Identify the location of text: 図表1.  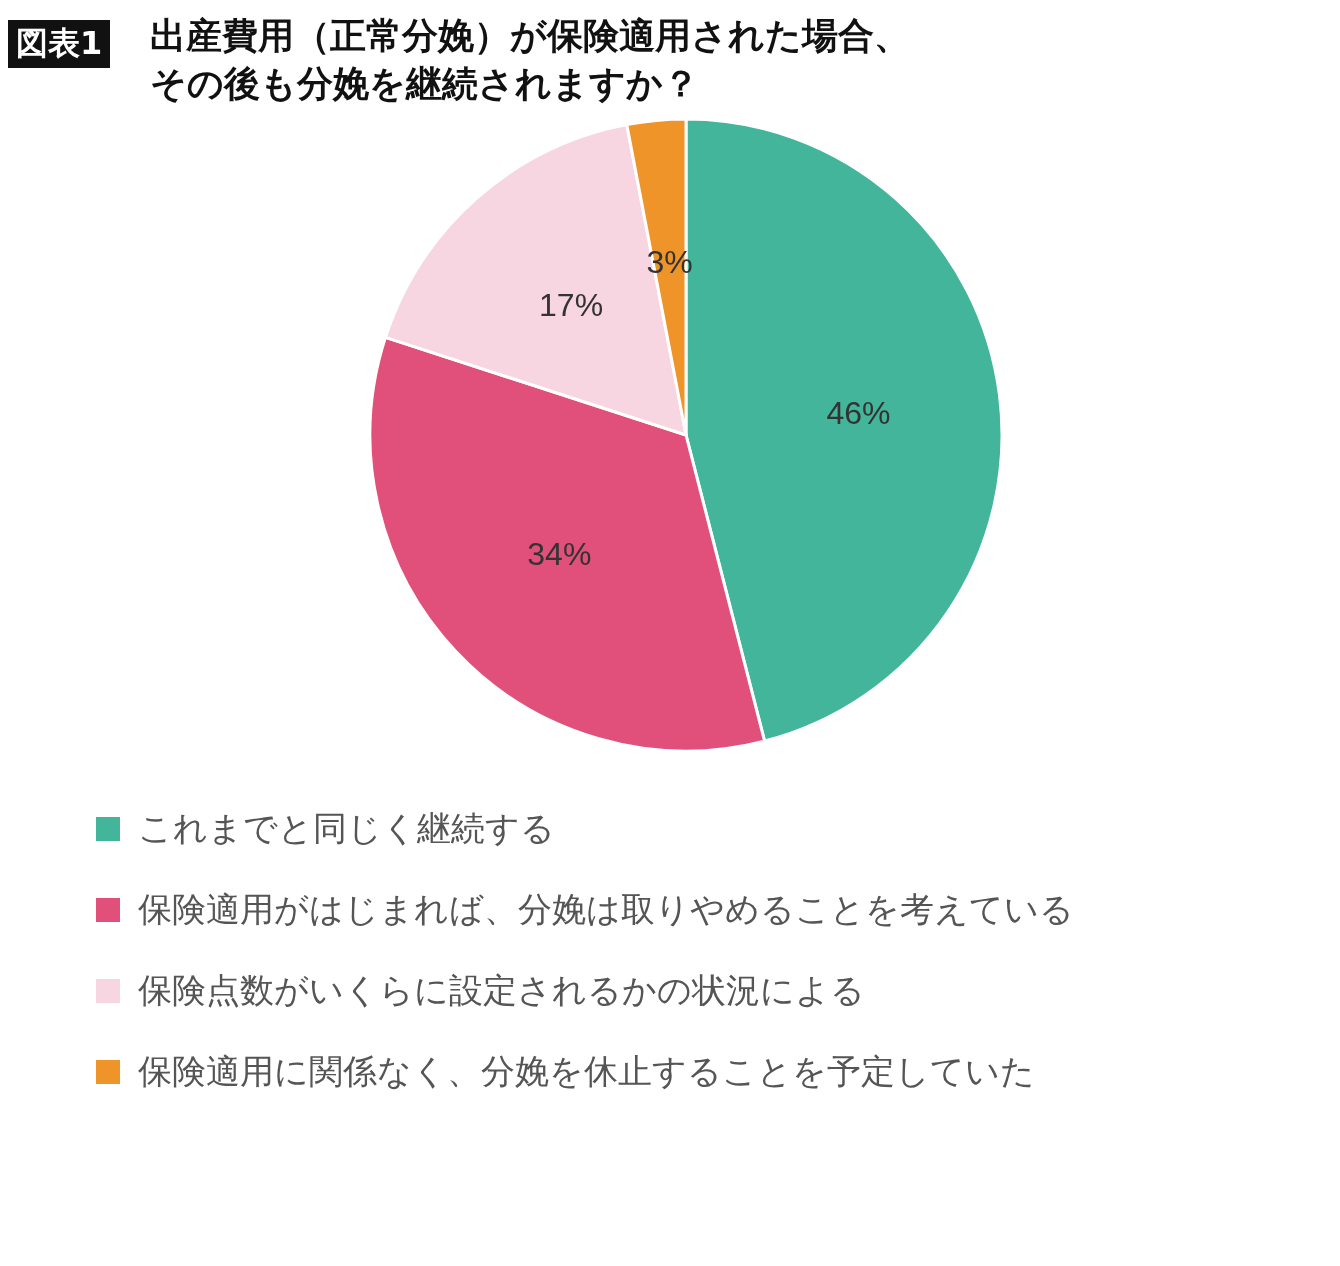
(59, 44).